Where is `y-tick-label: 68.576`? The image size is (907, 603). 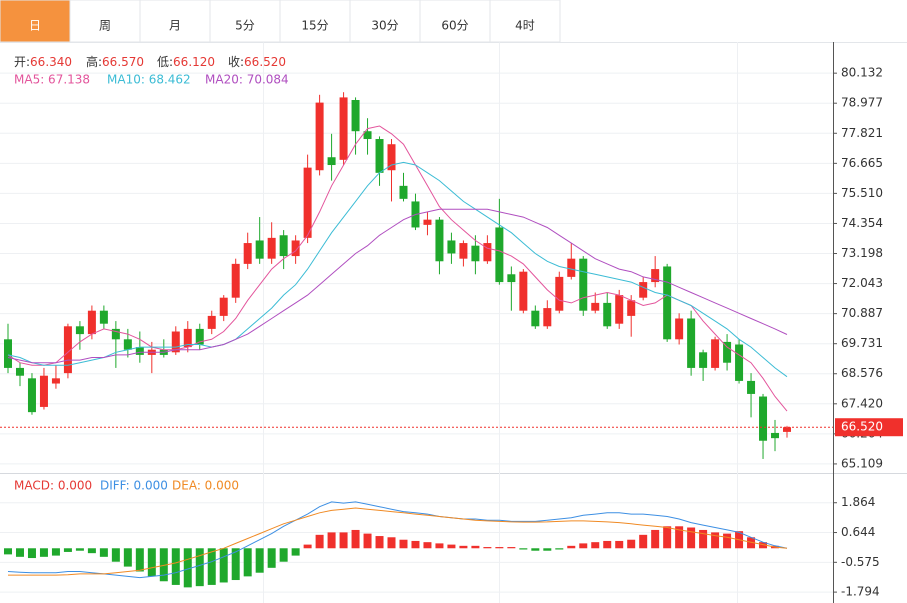 y-tick-label: 68.576 is located at coordinates (862, 373).